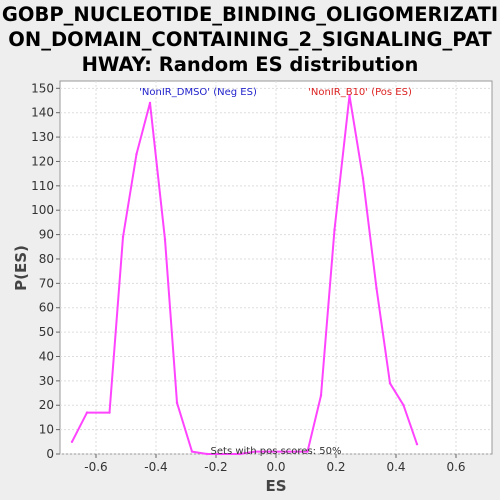  I want to click on y-tick-label: 30, so click(46, 381).